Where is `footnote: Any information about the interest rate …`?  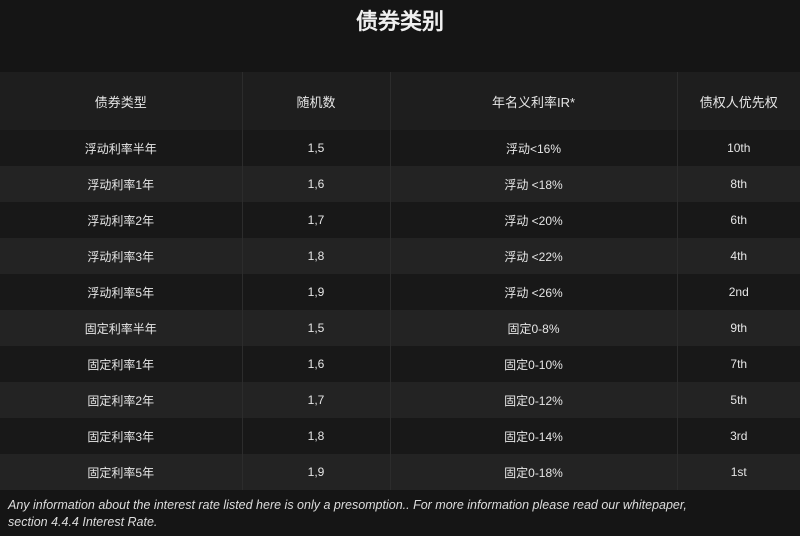 footnote: Any information about the interest rate … is located at coordinates (347, 513).